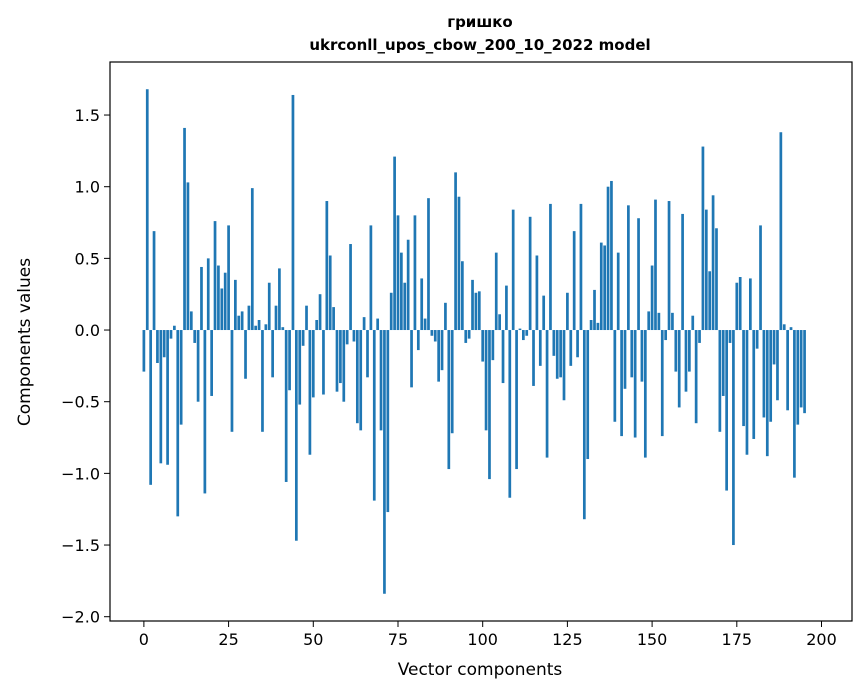 The height and width of the screenshot is (696, 867). Describe the element at coordinates (80, 617) in the screenshot. I see `y-tick-label: −2.0` at that location.